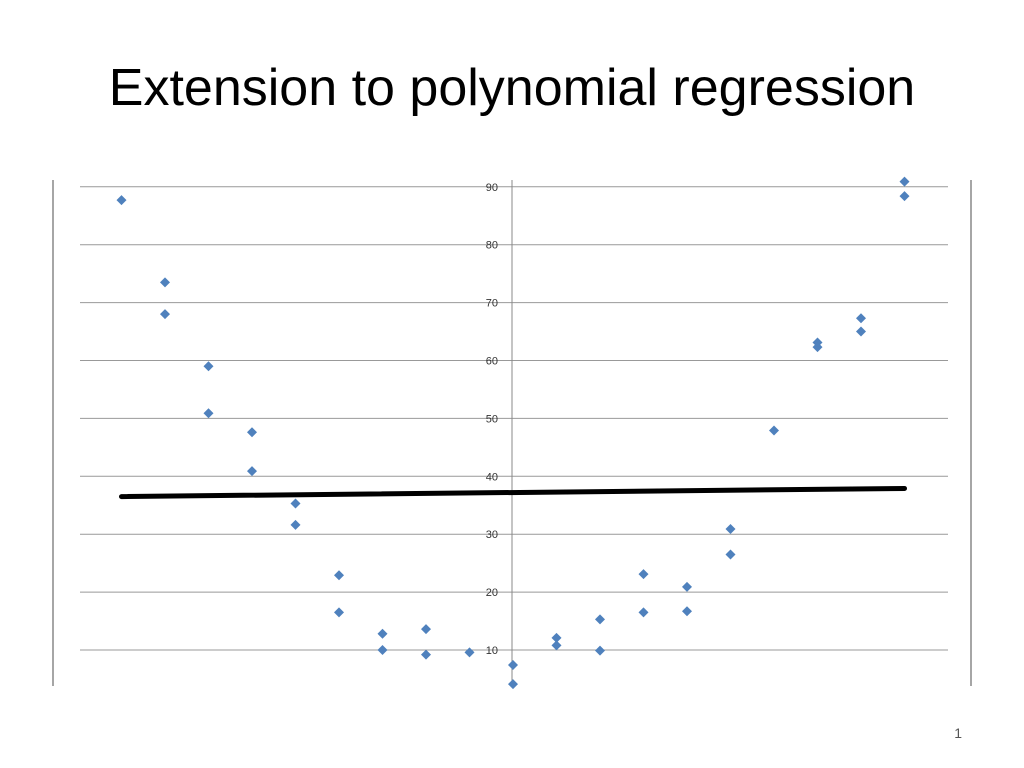 The height and width of the screenshot is (768, 1024). What do you see at coordinates (492, 477) in the screenshot?
I see `y-tick-label: 40` at bounding box center [492, 477].